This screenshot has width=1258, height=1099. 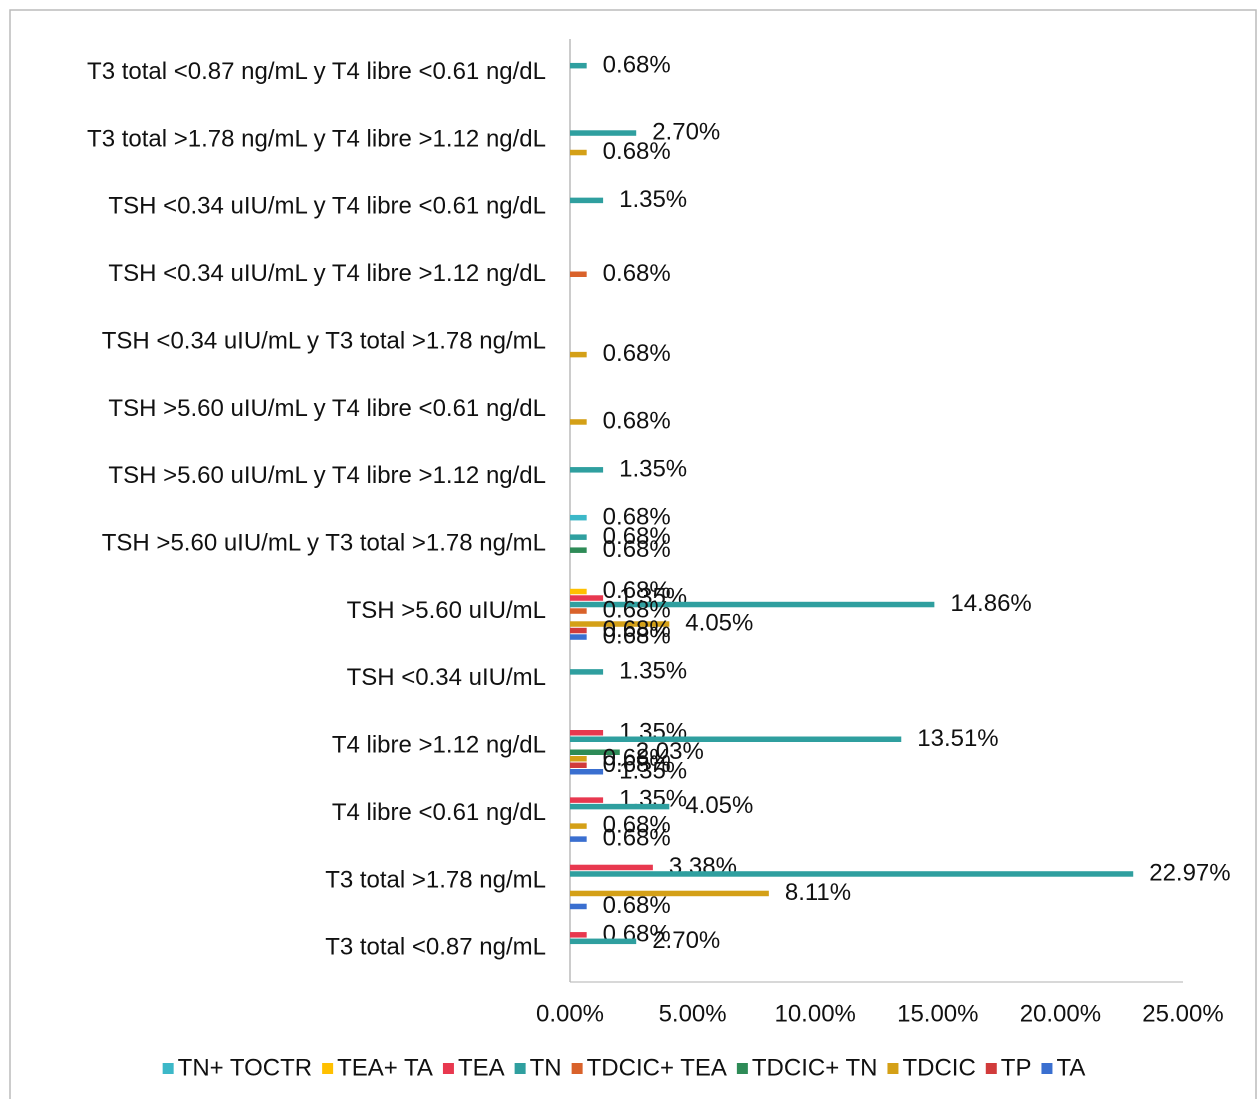 I want to click on y-tick-label: TSH >5.60 uIU/mL y T3 total >1.78 ng/mL, so click(x=324, y=543).